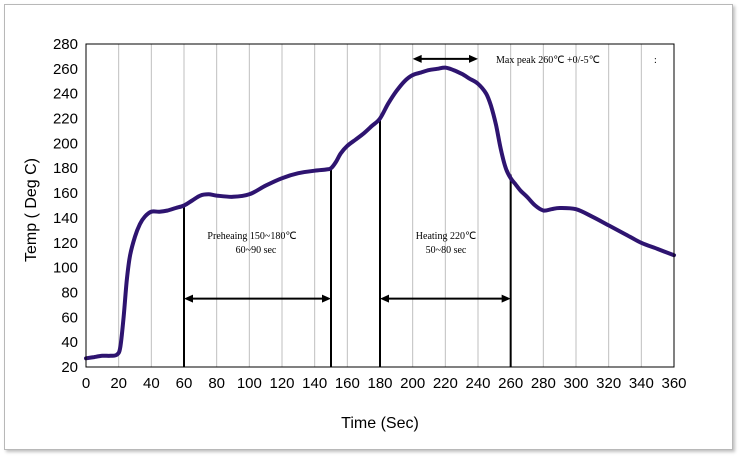 The width and height of the screenshot is (741, 456). What do you see at coordinates (65, 206) in the screenshot?
I see `y-tick-labels: 20 40 60 80 100 120 140 160 180 200 220 240 260 280` at bounding box center [65, 206].